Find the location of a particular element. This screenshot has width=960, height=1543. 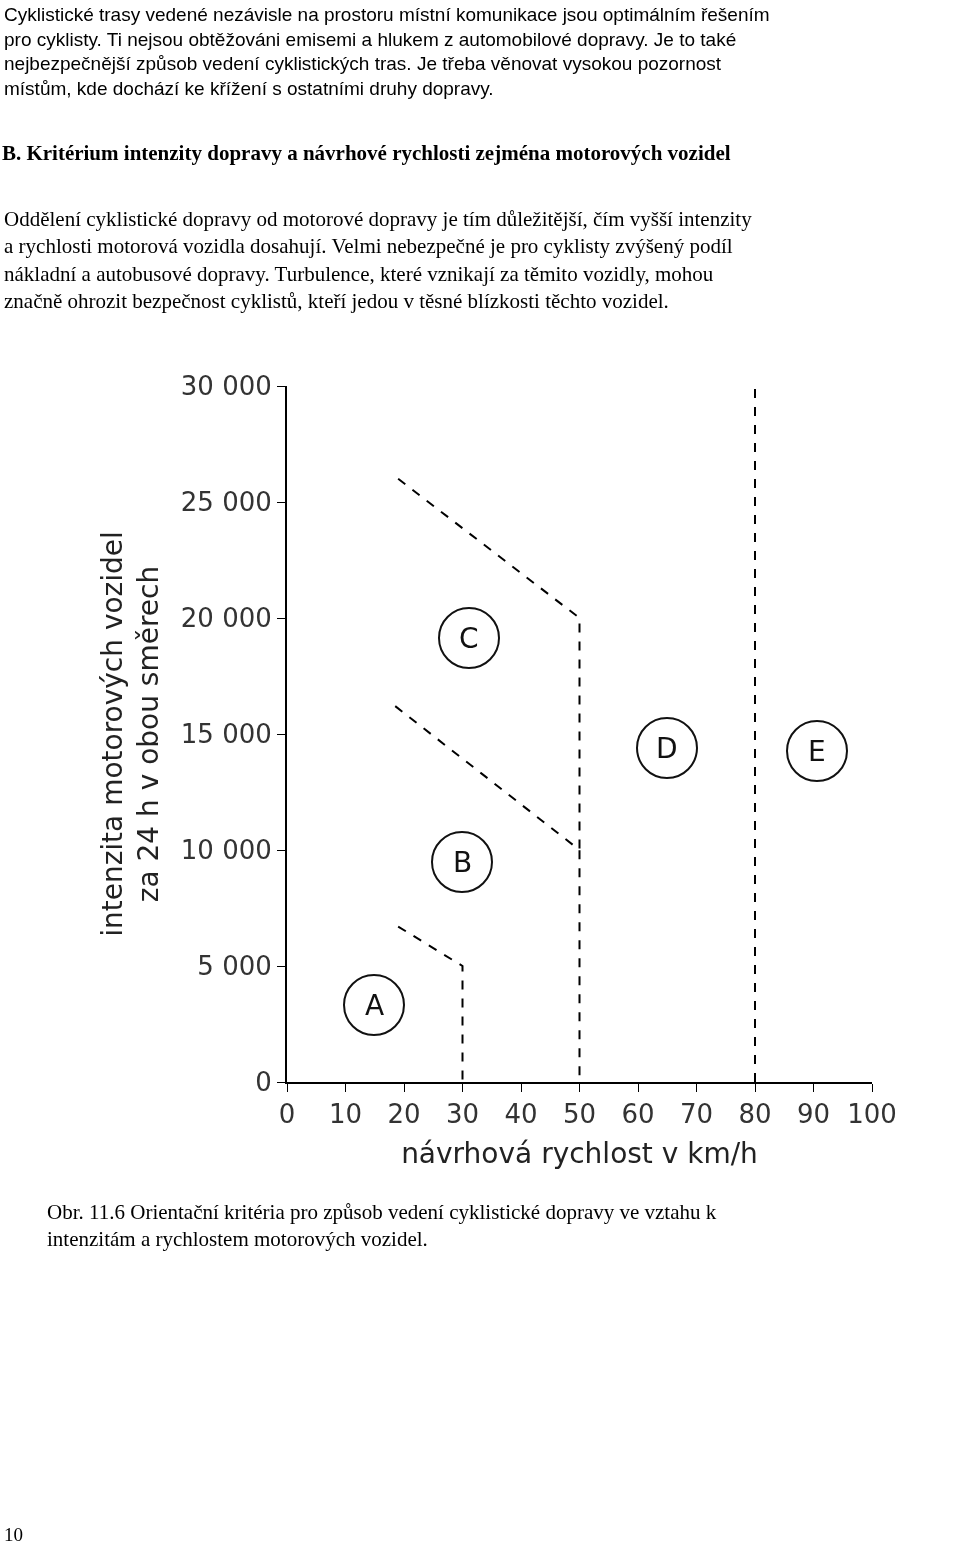

x-tick-label: 0 is located at coordinates (287, 1114).